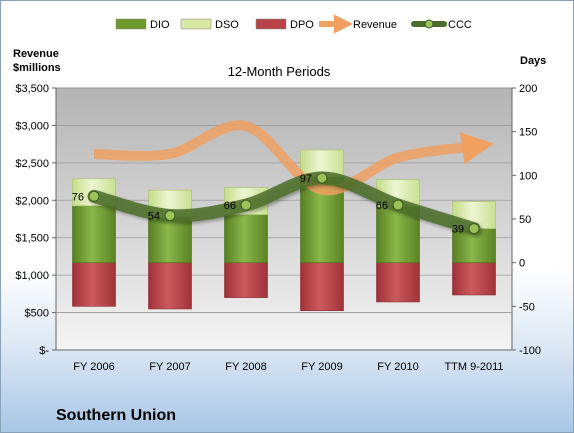 The width and height of the screenshot is (574, 433). Describe the element at coordinates (375, 25) in the screenshot. I see `legend-label-revenue: Revenue` at that location.